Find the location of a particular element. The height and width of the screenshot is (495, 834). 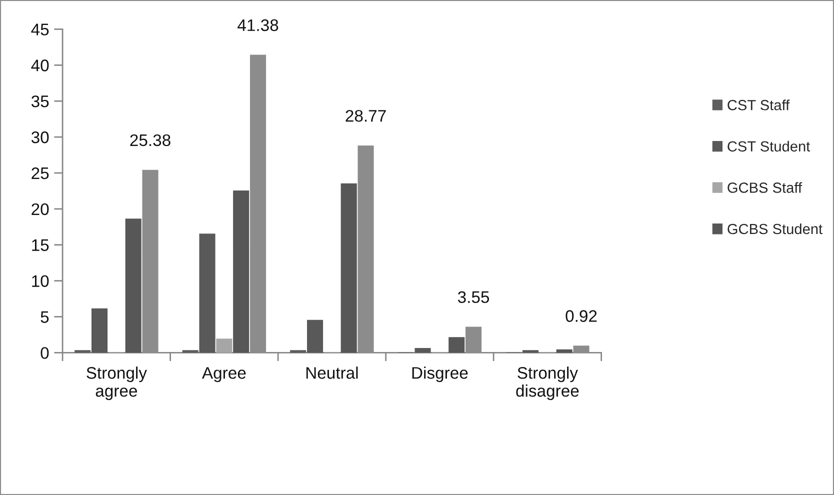

legend-label: CST Student is located at coordinates (769, 146).